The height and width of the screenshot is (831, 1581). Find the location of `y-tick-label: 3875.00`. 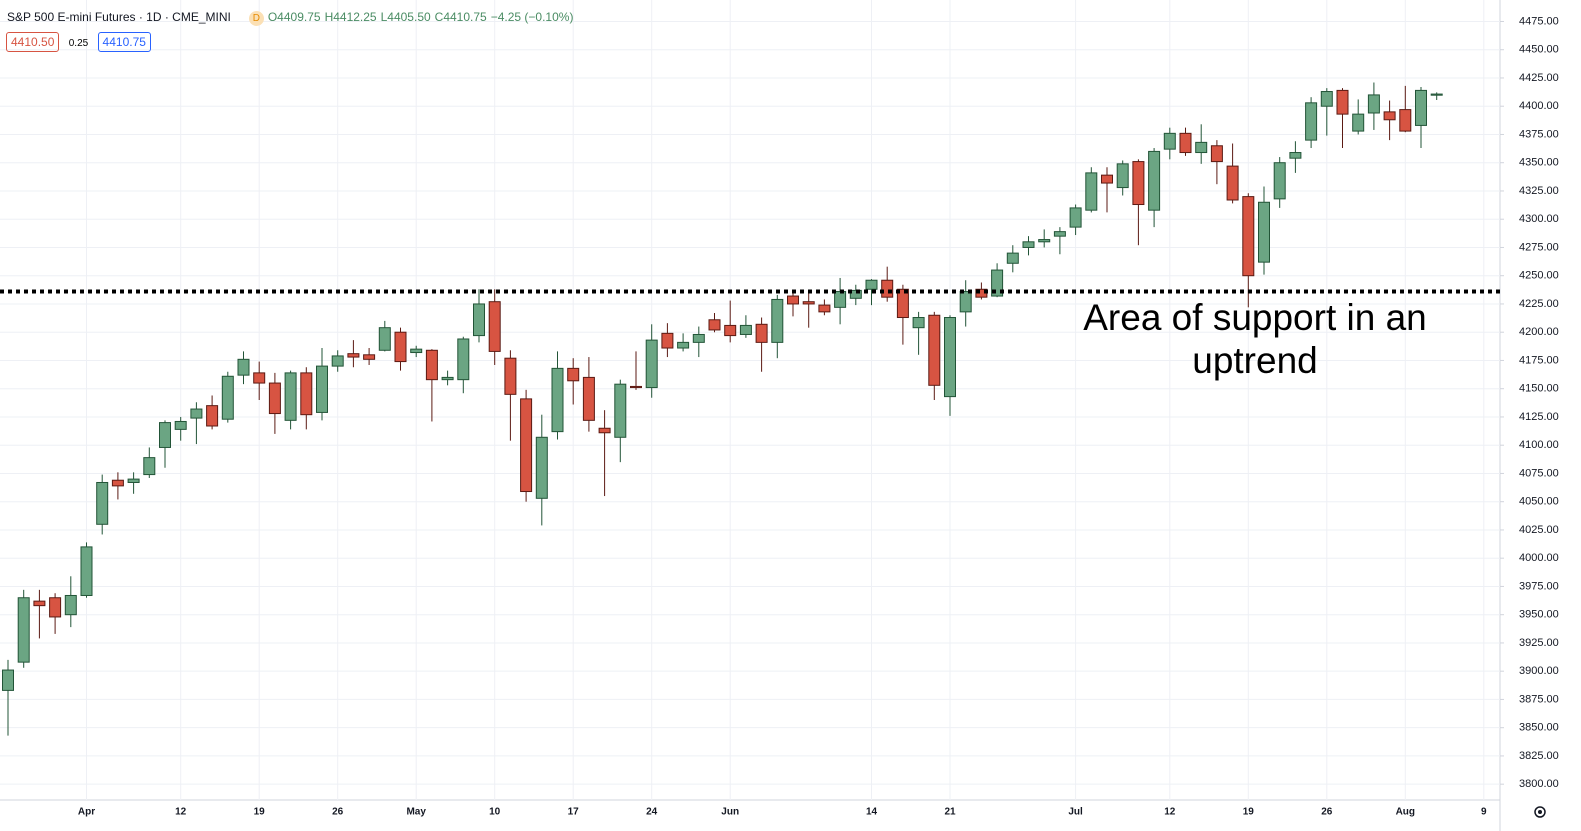

y-tick-label: 3875.00 is located at coordinates (1539, 699).